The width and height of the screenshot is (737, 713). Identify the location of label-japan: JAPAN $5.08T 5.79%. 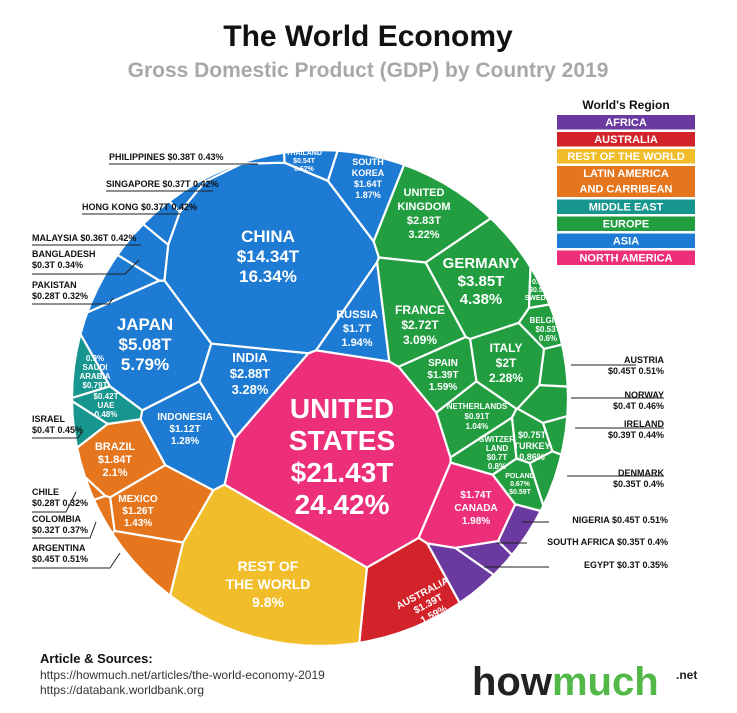
(145, 344).